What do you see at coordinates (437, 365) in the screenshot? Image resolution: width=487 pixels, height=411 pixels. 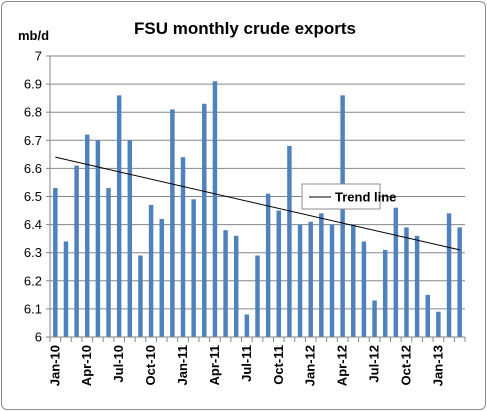 I see `x-tick-label: Jan-13` at bounding box center [437, 365].